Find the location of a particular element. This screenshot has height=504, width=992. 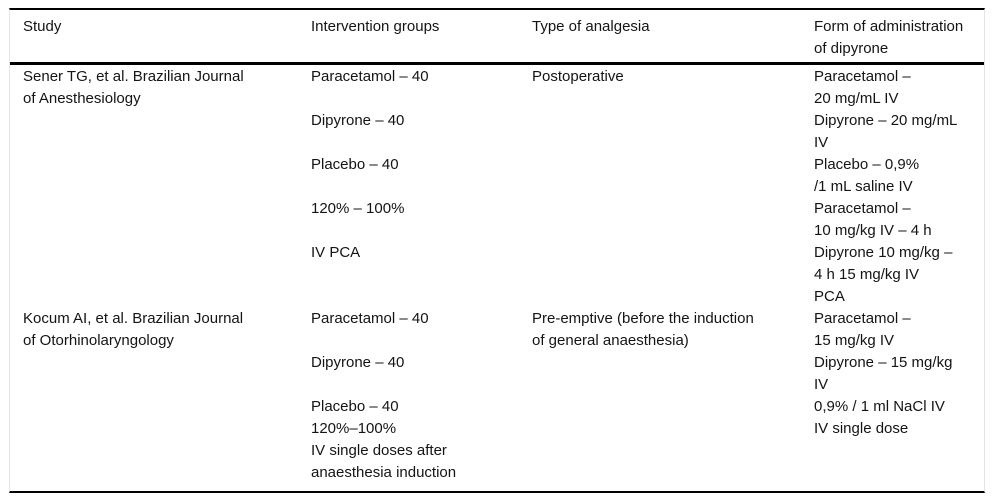

cell-line: 0,9% / 1 ml NaCl IV is located at coordinates (879, 406).